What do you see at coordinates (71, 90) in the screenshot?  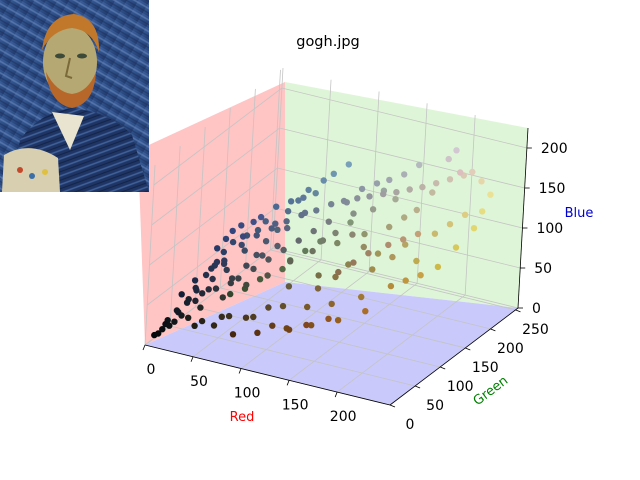 I see `portrait-beard` at bounding box center [71, 90].